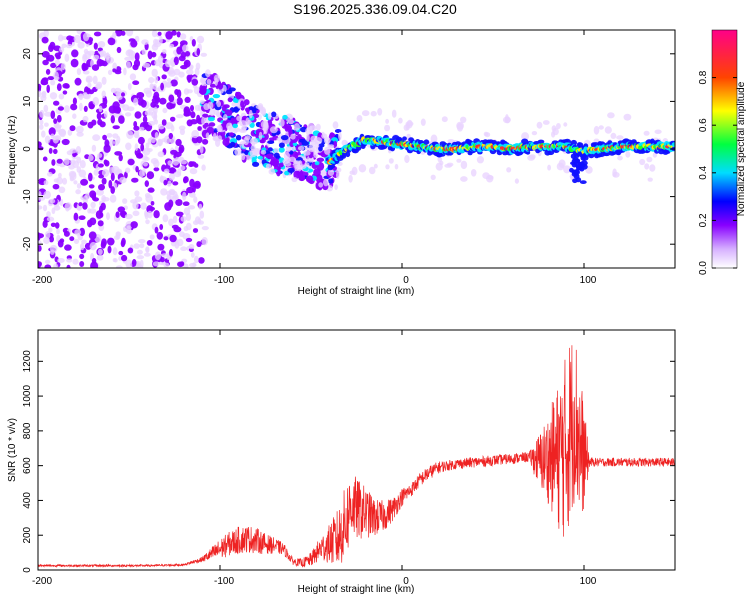 The width and height of the screenshot is (750, 600). I want to click on spectrogram-ytick-label: -10, so click(27, 196).